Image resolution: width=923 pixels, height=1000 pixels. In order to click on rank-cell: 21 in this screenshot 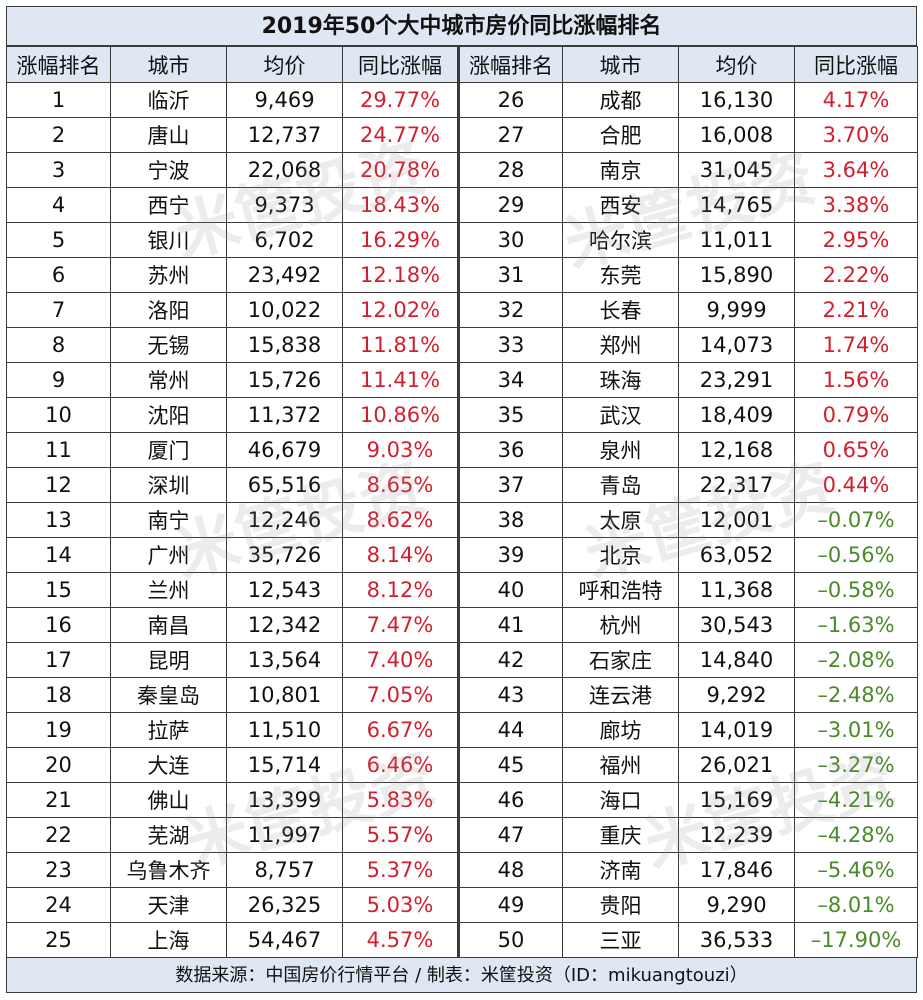, I will do `click(58, 800)`.